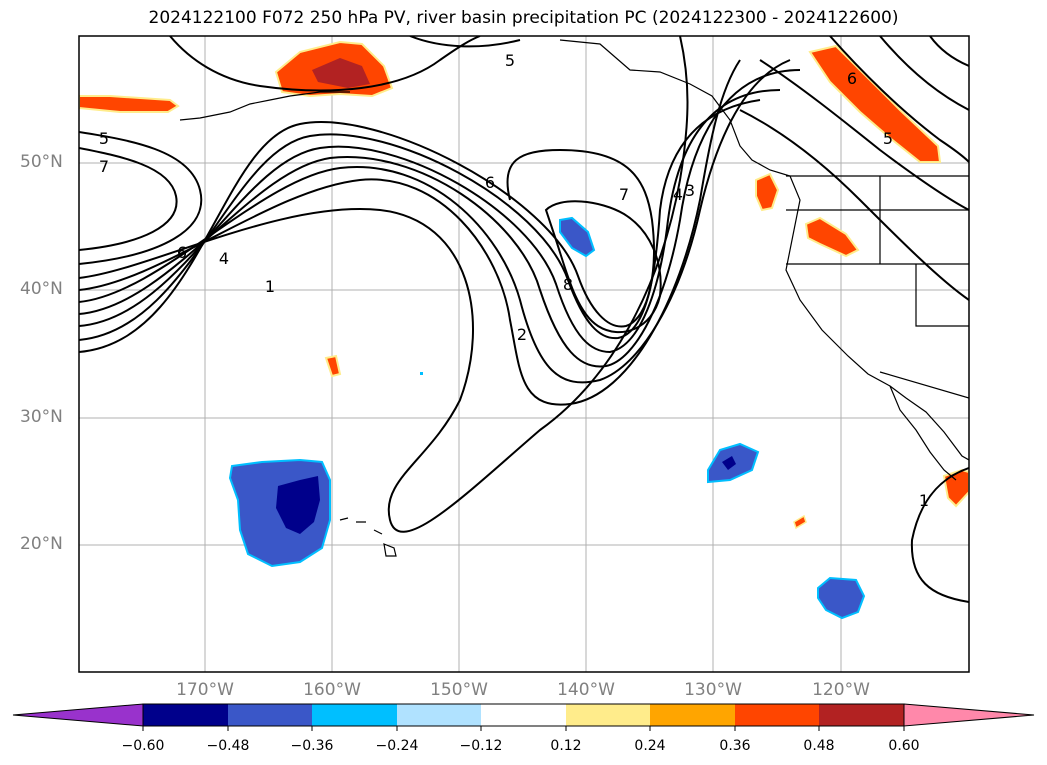  Describe the element at coordinates (264, 106) in the screenshot. I see `aleutian-islands` at that location.